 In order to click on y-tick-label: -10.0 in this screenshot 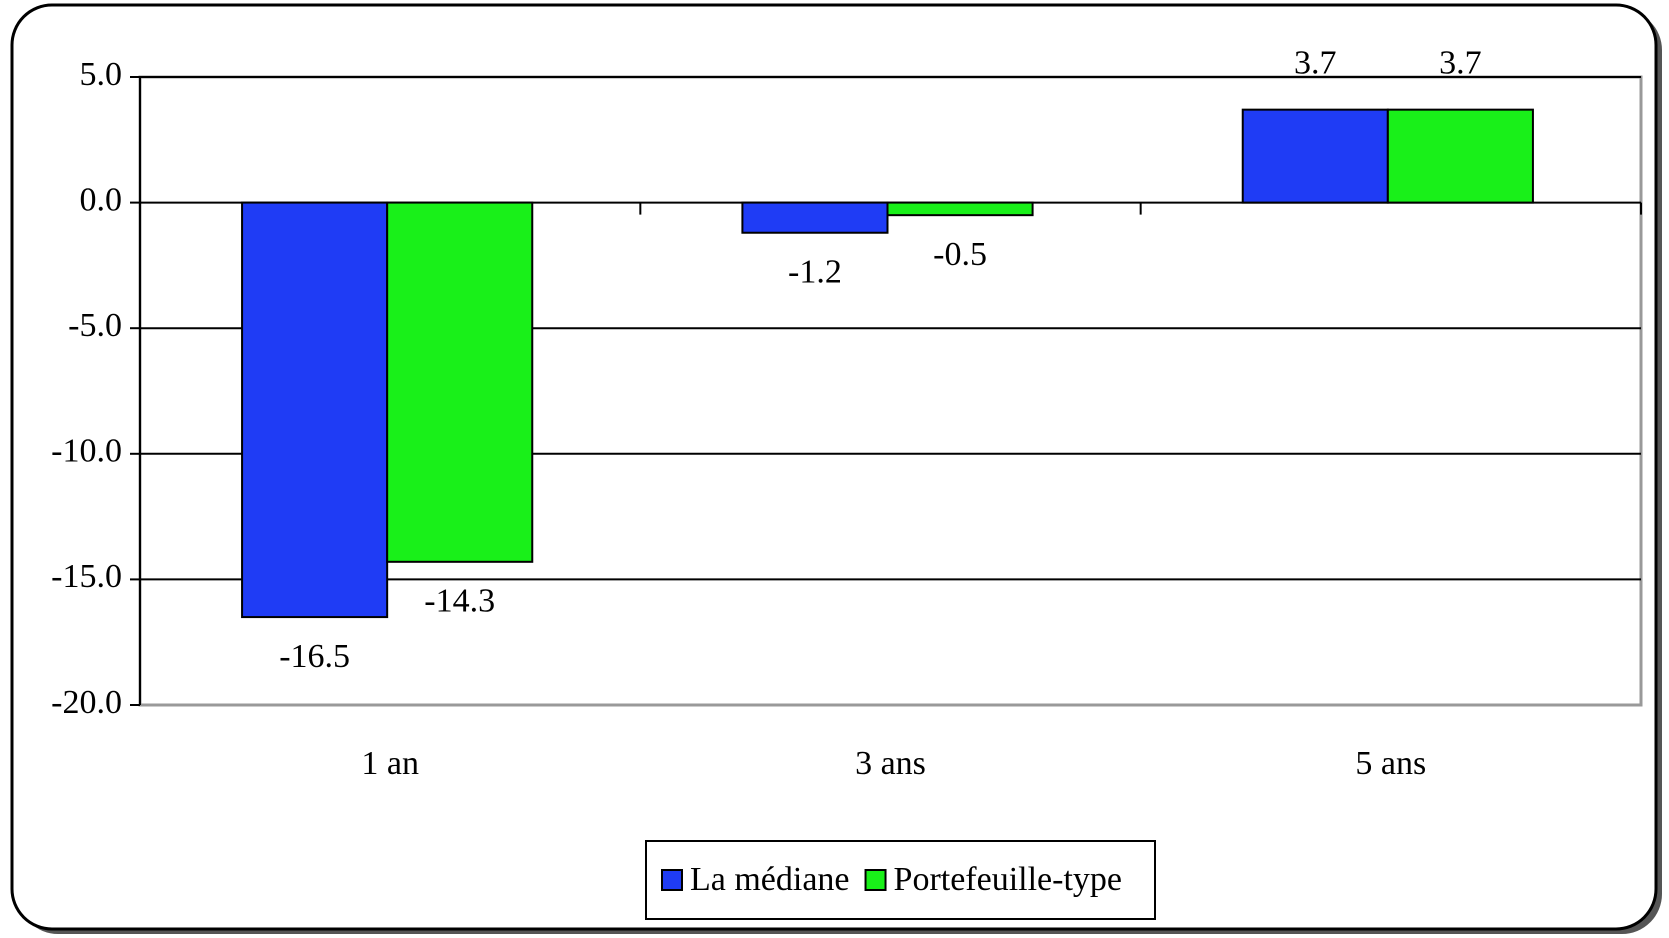, I will do `click(86, 451)`.